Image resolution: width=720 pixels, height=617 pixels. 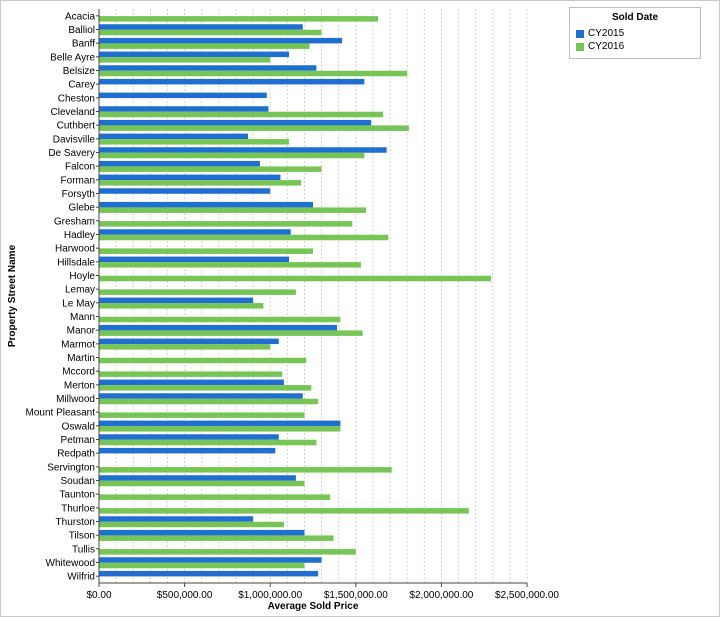 What do you see at coordinates (202, 565) in the screenshot?
I see `bar-whitewood-cy2016` at bounding box center [202, 565].